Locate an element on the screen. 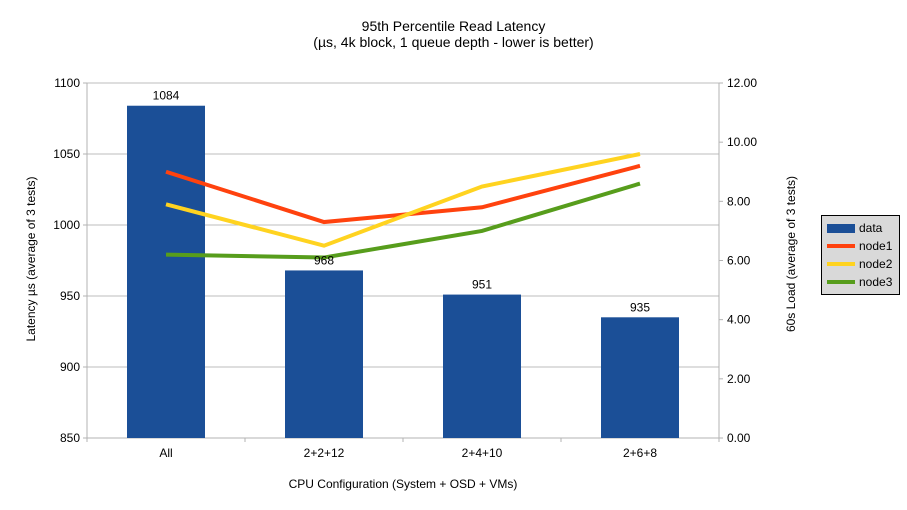 The width and height of the screenshot is (907, 510). legend-item-node3: node3 is located at coordinates (862, 282).